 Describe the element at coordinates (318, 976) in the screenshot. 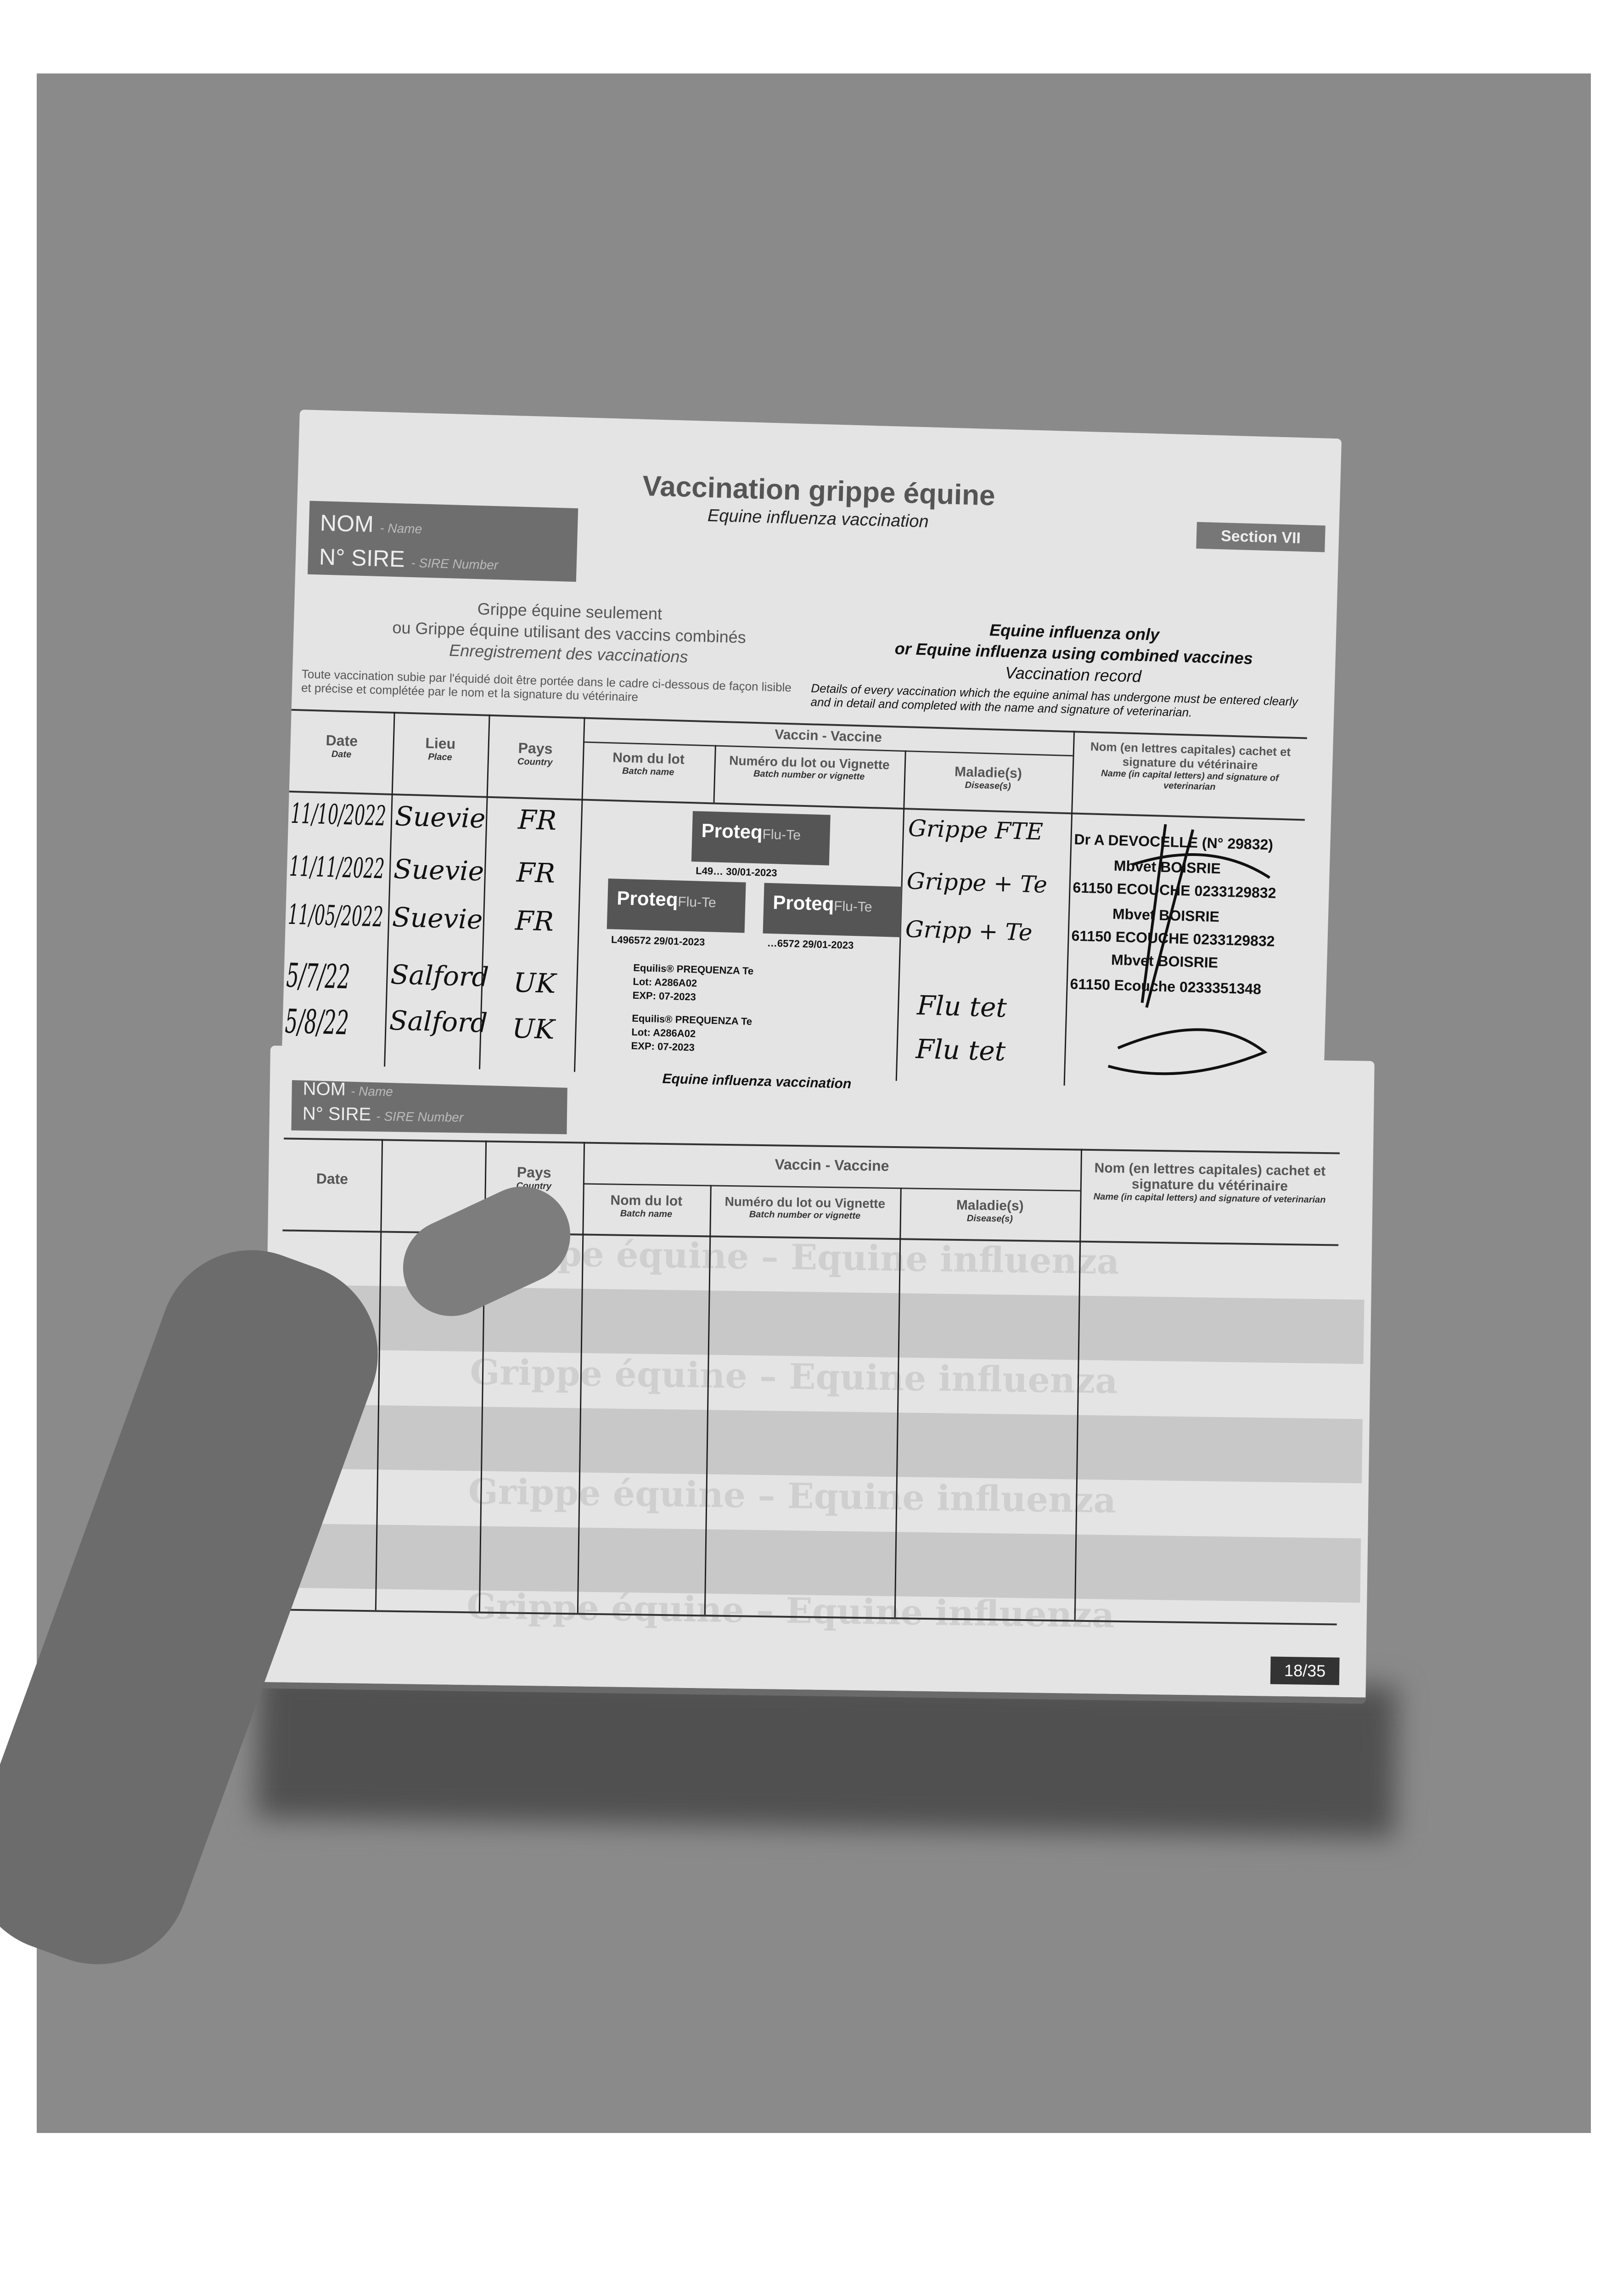

I see `row-date: 5/7/22` at that location.